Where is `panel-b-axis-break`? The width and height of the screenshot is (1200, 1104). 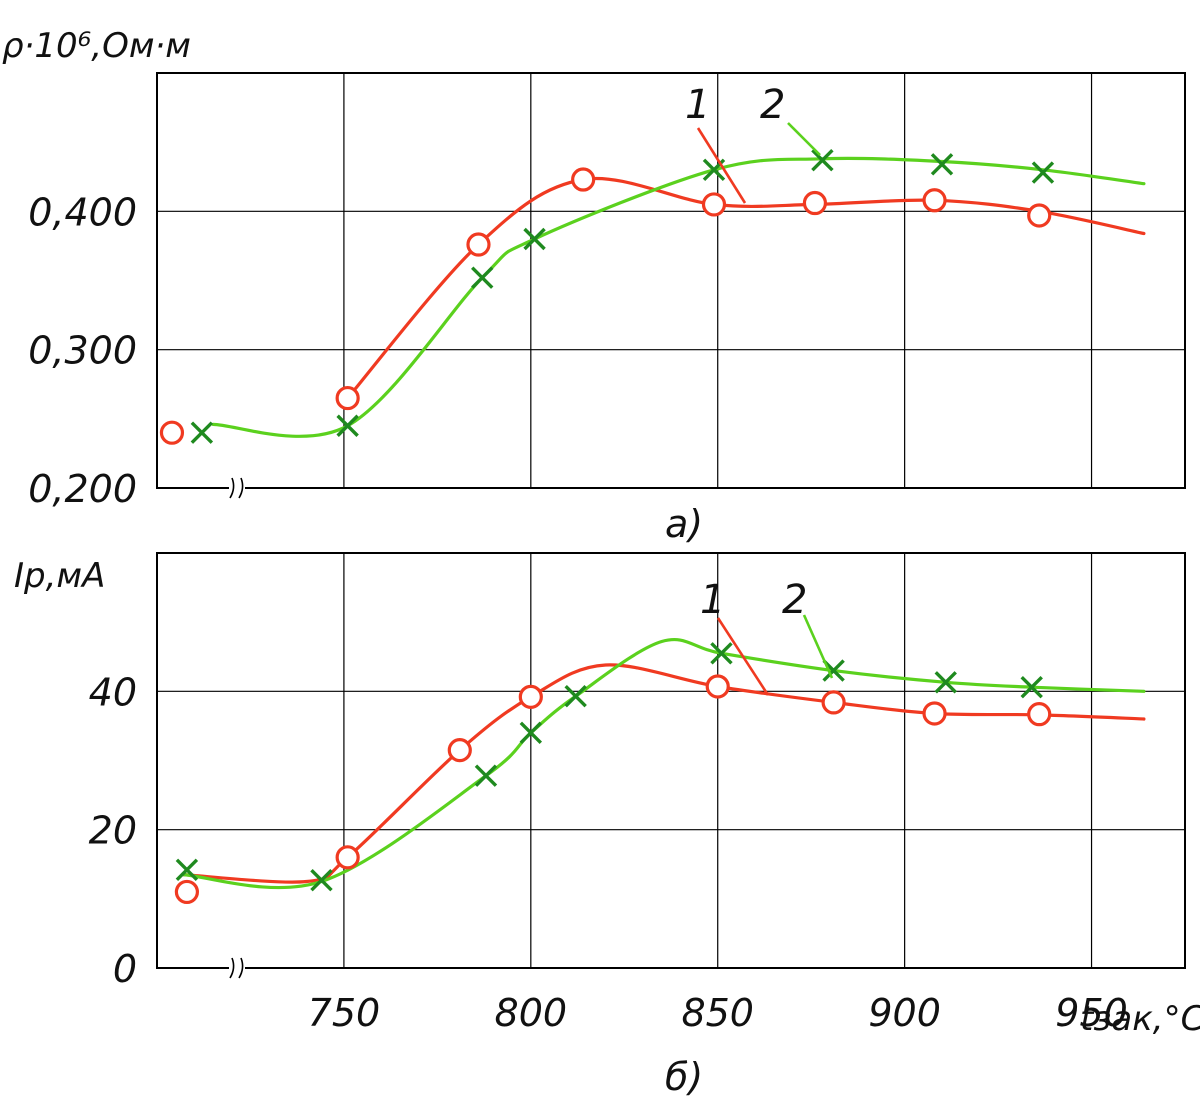 panel-b-axis-break is located at coordinates (237, 968).